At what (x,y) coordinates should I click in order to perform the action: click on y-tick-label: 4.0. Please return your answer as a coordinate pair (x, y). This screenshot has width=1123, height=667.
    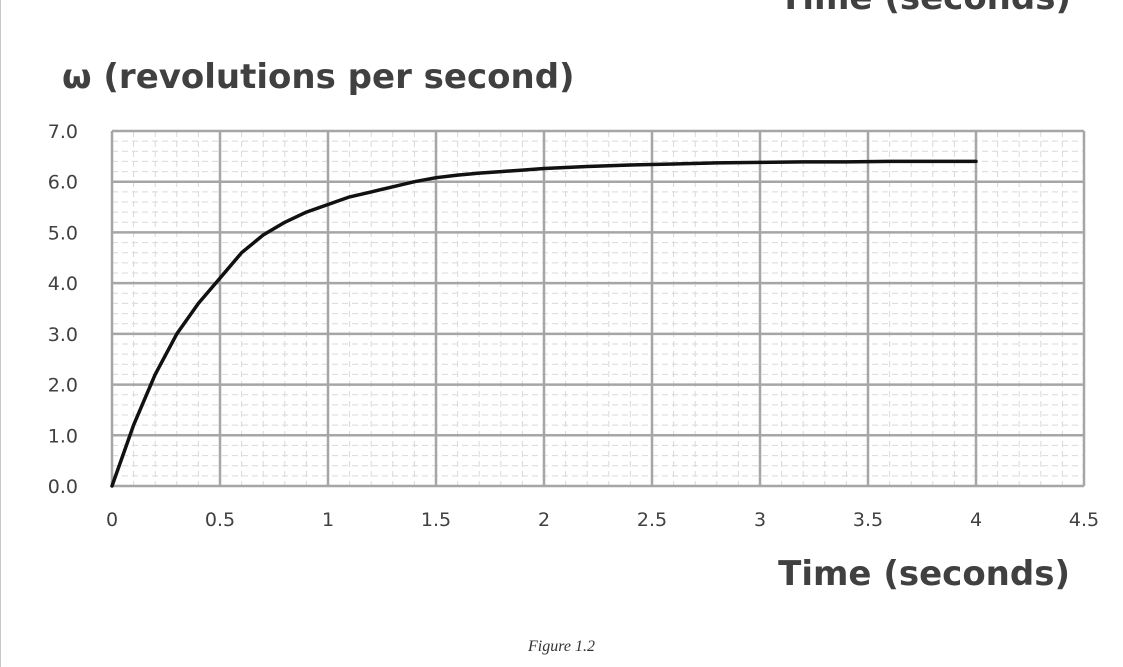
    Looking at the image, I should click on (63, 284).